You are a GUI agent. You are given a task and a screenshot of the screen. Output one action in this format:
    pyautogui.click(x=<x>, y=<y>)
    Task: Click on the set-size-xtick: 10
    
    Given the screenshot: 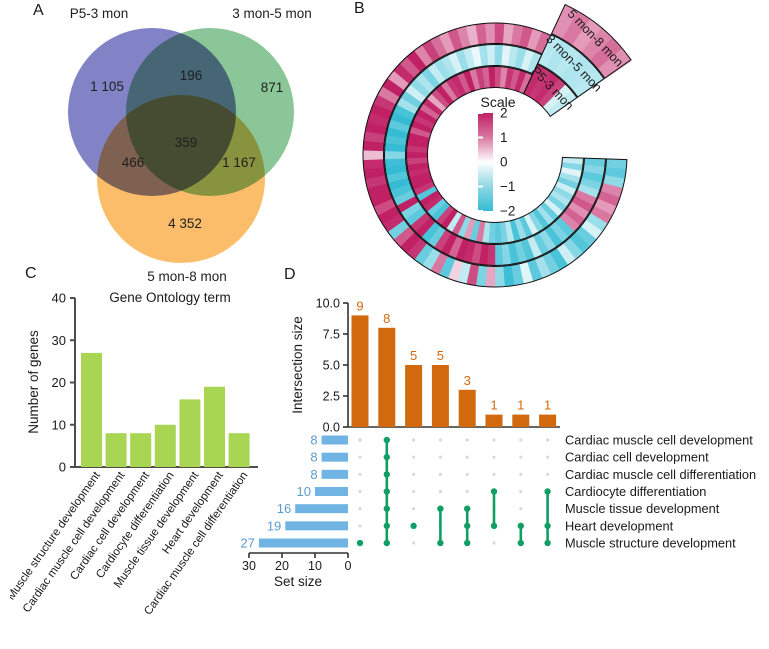 What is the action you would take?
    pyautogui.click(x=315, y=566)
    